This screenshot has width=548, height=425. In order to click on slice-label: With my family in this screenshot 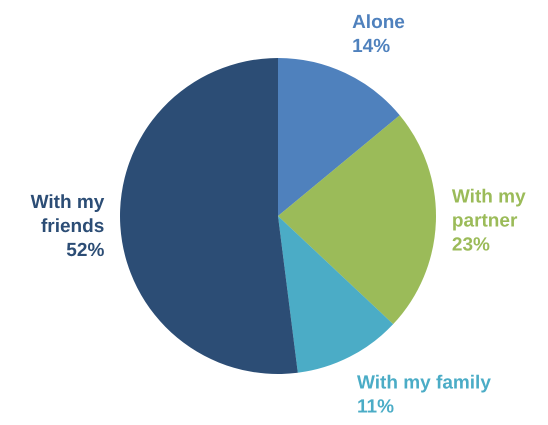, I will do `click(424, 383)`.